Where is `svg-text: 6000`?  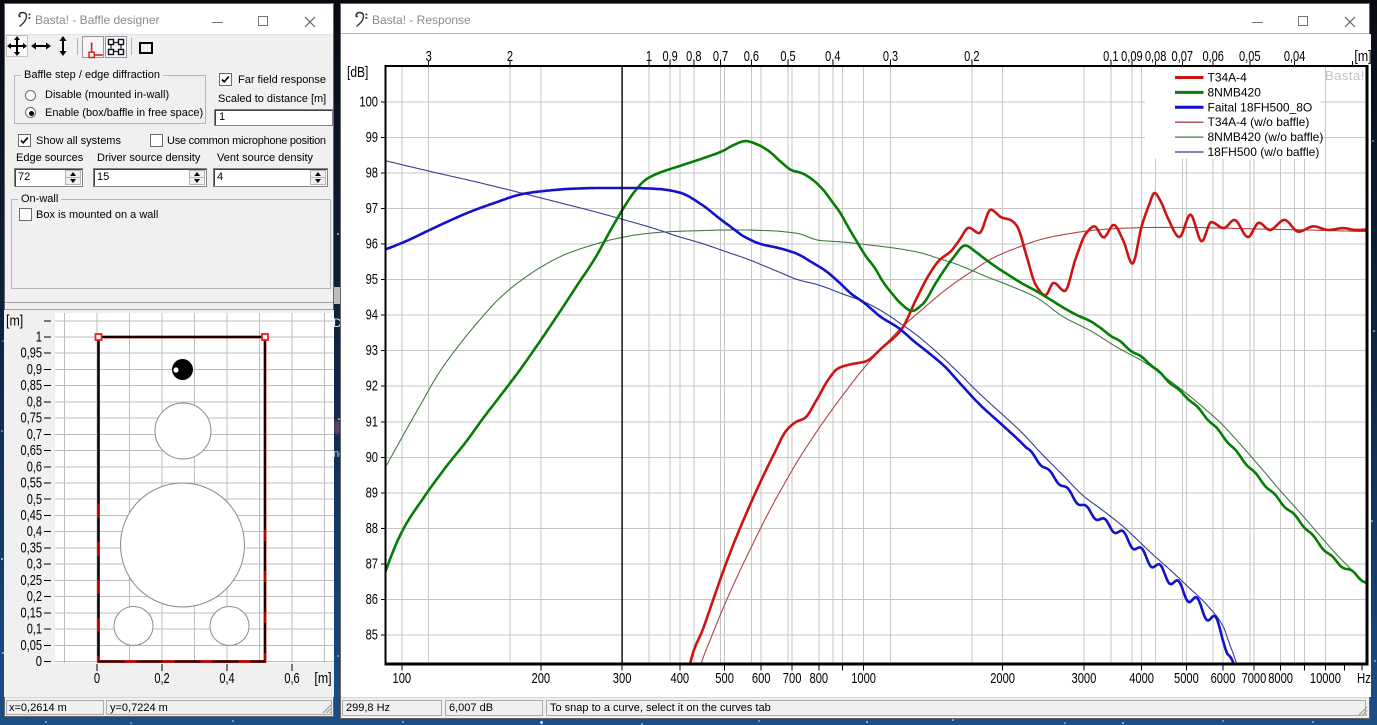 svg-text: 6000 is located at coordinates (1223, 678).